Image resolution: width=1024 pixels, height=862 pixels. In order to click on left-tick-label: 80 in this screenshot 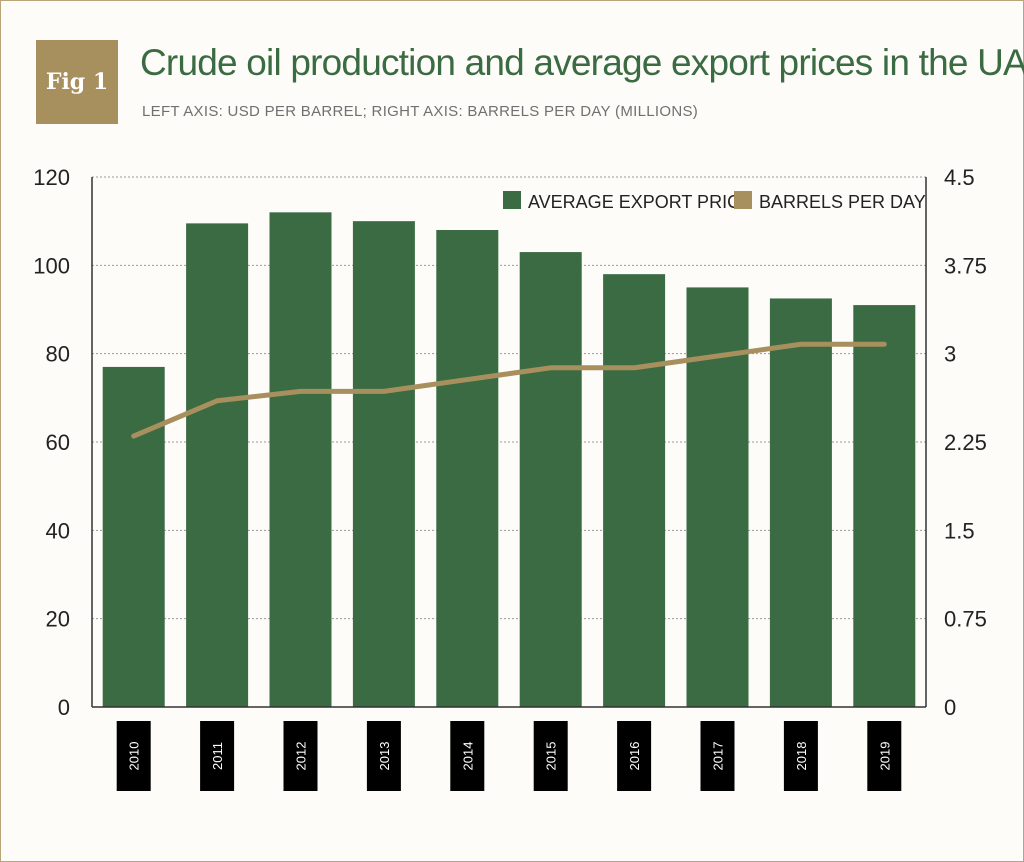, I will do `click(58, 354)`.